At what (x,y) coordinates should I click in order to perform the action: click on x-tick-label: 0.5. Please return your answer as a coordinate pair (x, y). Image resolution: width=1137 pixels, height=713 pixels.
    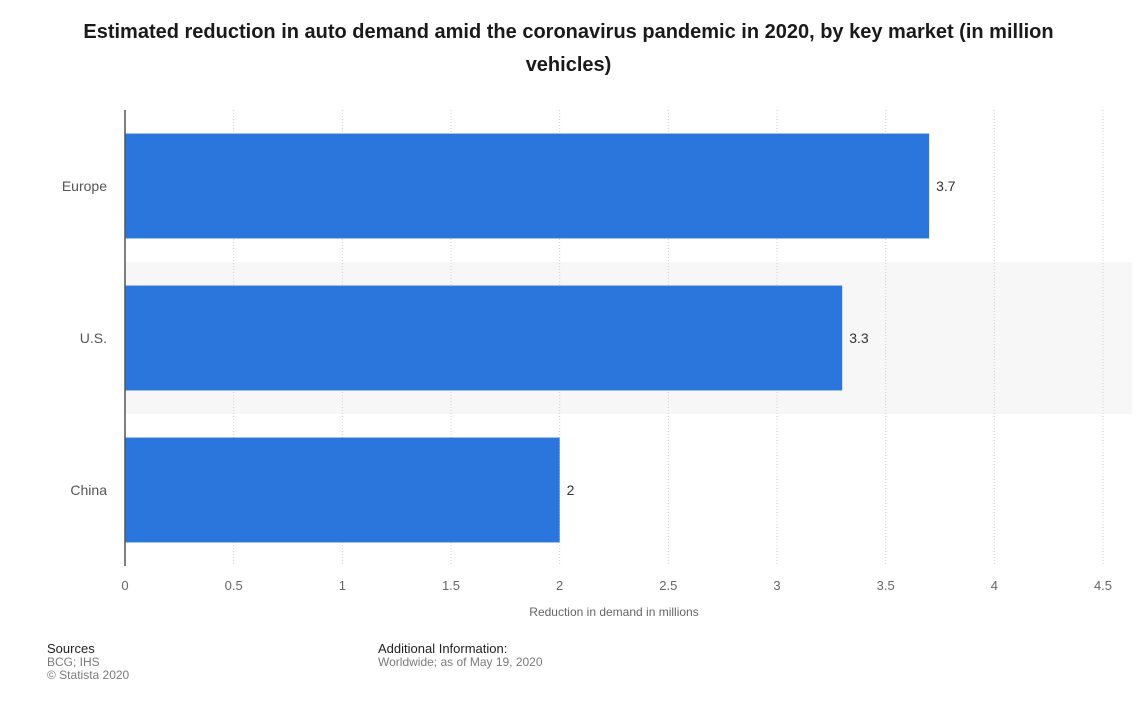
    Looking at the image, I should click on (234, 585).